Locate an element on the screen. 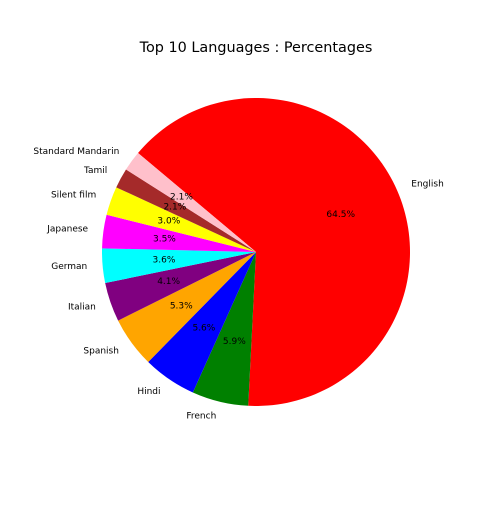 Image resolution: width=500 pixels, height=505 pixels. pie-slice-silent-film is located at coordinates (181, 219).